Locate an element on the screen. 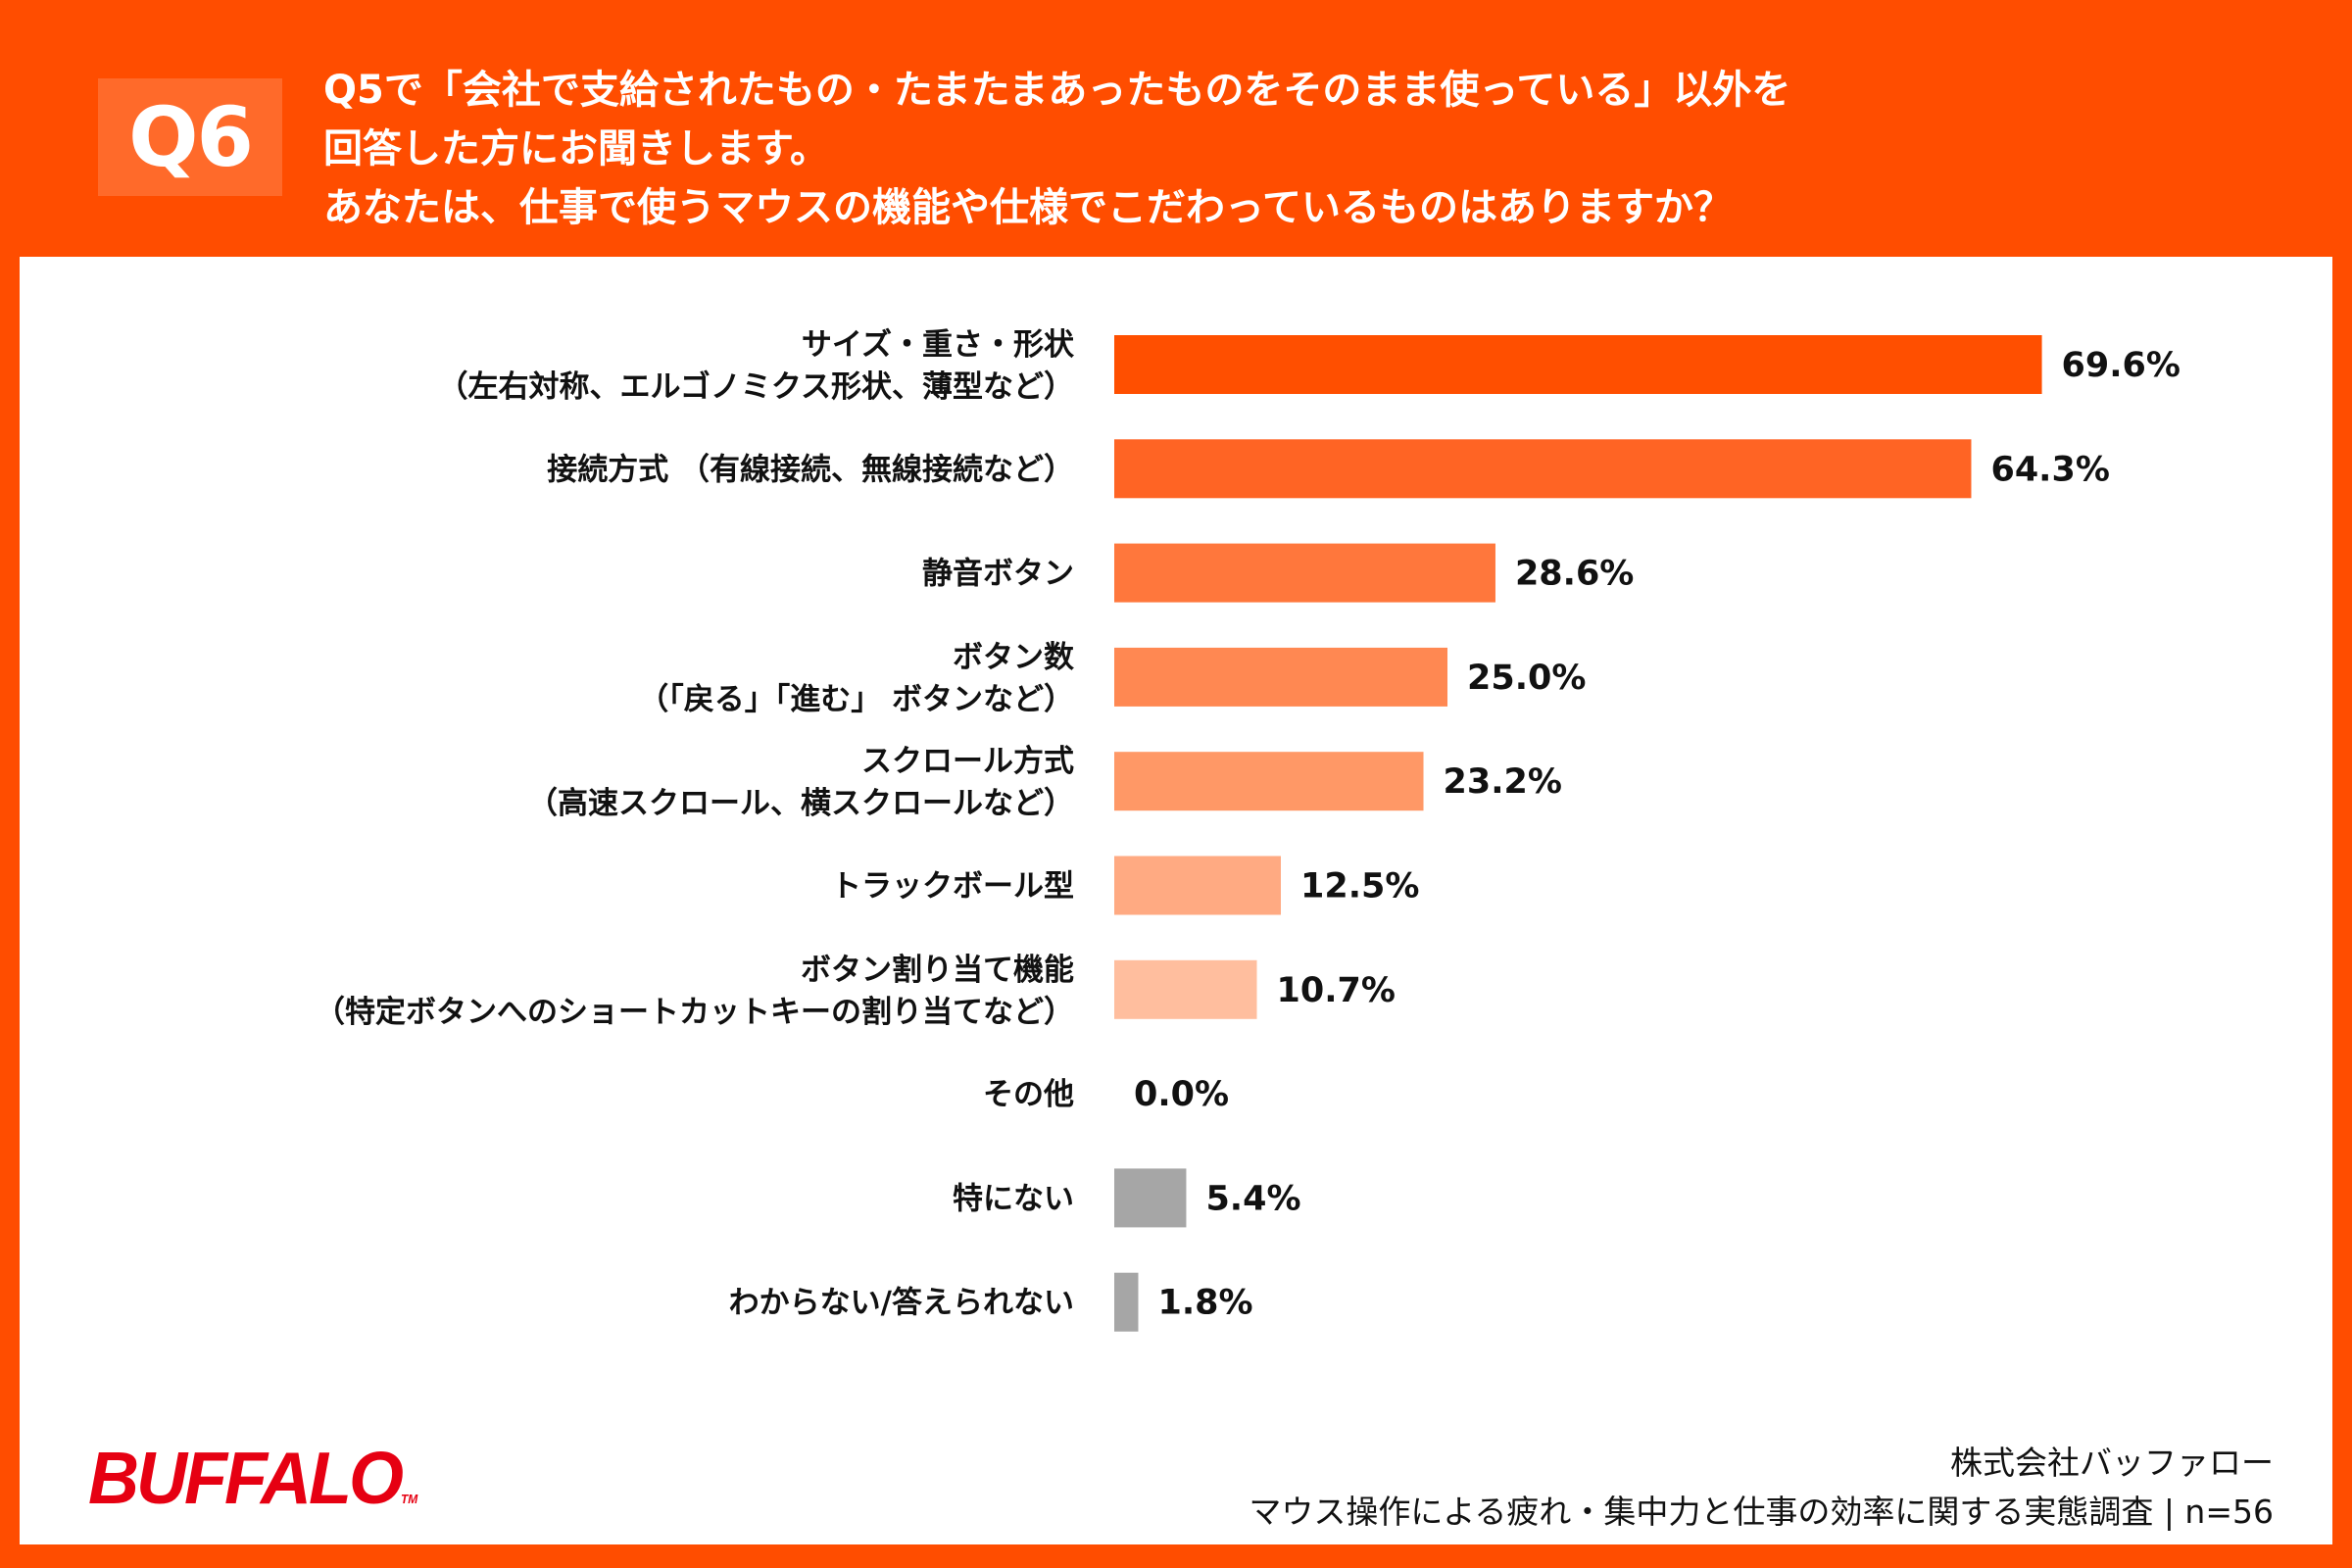 This screenshot has width=2352, height=1568. survey-name: マウス操作による疲れ・集中力と仕事の効率に関する実態調査 | n=56 is located at coordinates (1761, 1512).